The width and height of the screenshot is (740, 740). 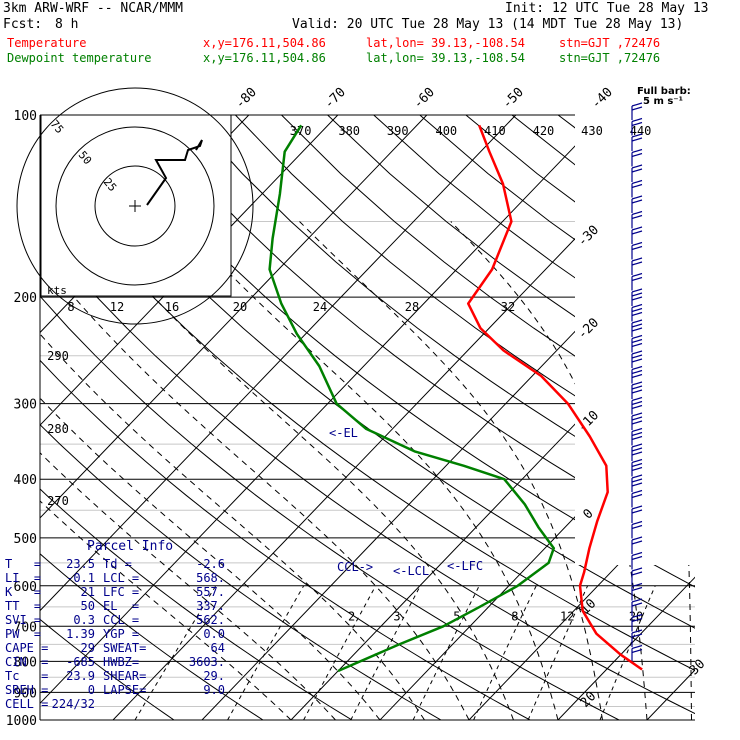 I want to click on parcel-info-cell: PW =, so click(x=23, y=634).